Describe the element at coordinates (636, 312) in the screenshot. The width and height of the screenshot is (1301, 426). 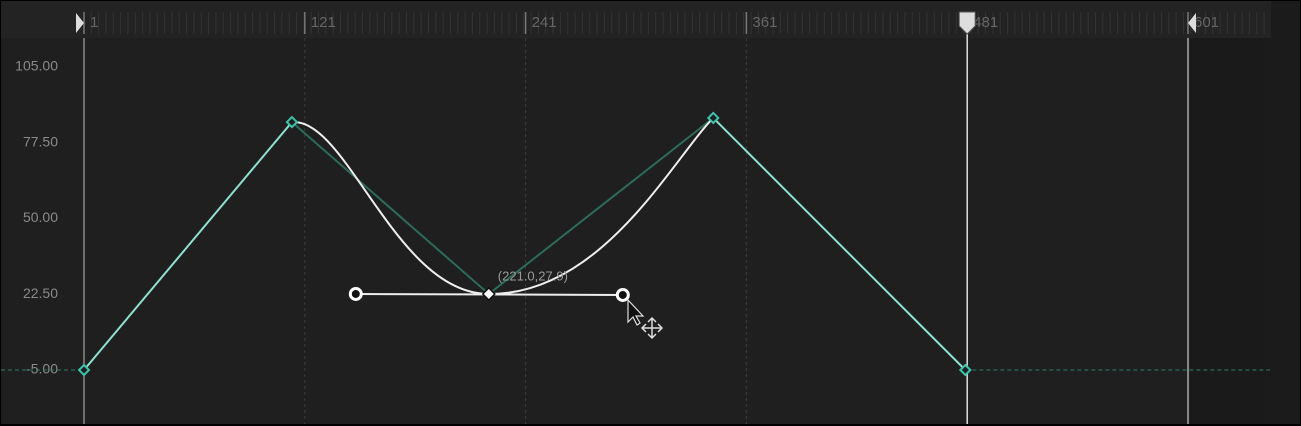
I see `cursor-arrow` at that location.